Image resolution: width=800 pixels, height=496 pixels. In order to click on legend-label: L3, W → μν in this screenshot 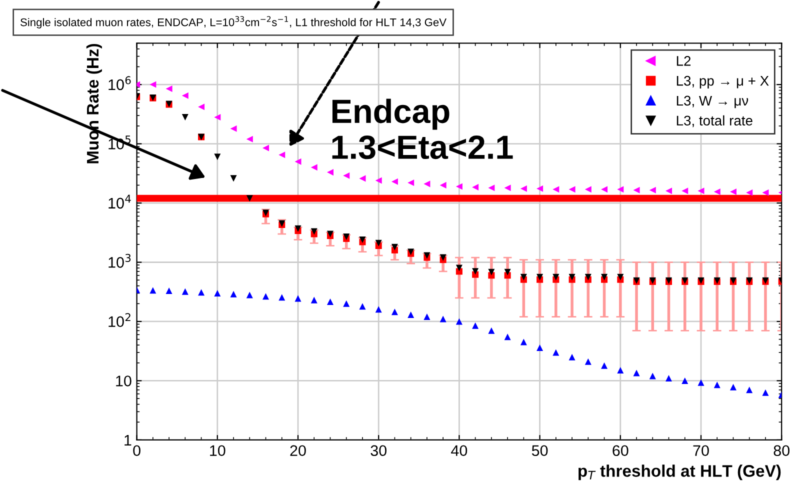, I will do `click(712, 102)`.